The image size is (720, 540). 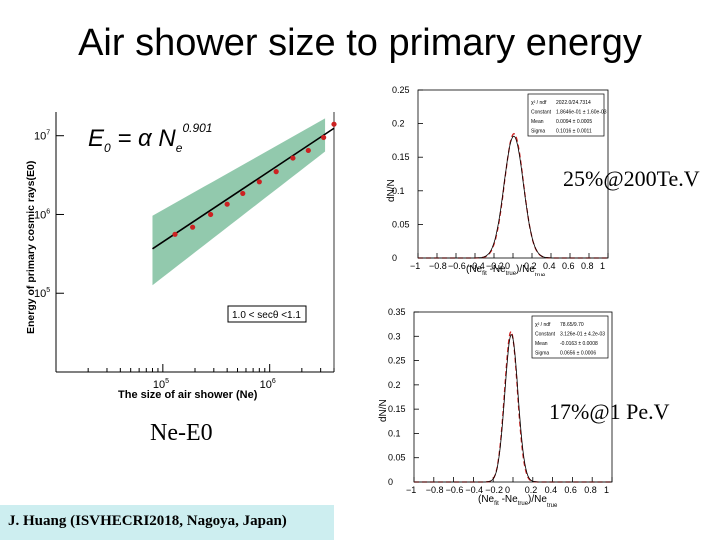 I want to click on stats-value: -0.0163 ± 0.0008, so click(x=579, y=344).